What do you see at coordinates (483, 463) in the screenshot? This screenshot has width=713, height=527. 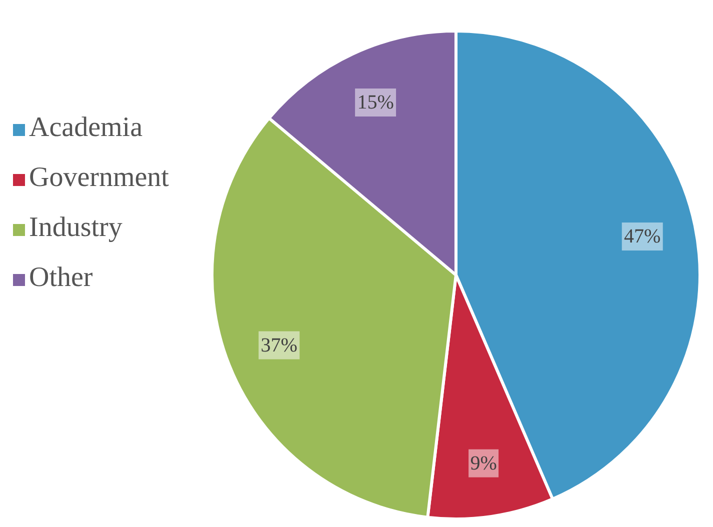 I see `data-label: 9%` at bounding box center [483, 463].